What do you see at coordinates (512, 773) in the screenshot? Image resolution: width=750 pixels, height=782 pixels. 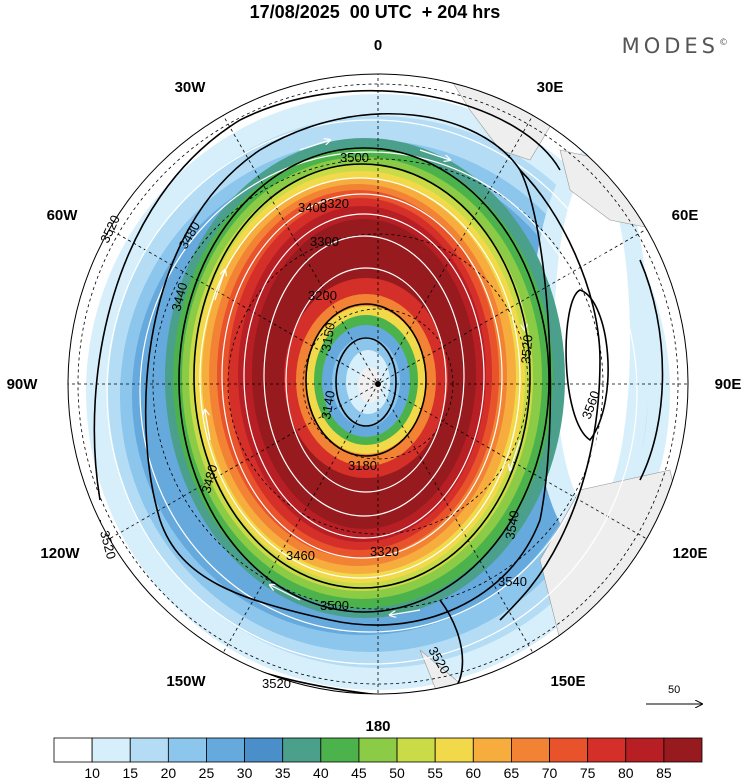 I see `colorbar-tick-label: 65` at bounding box center [512, 773].